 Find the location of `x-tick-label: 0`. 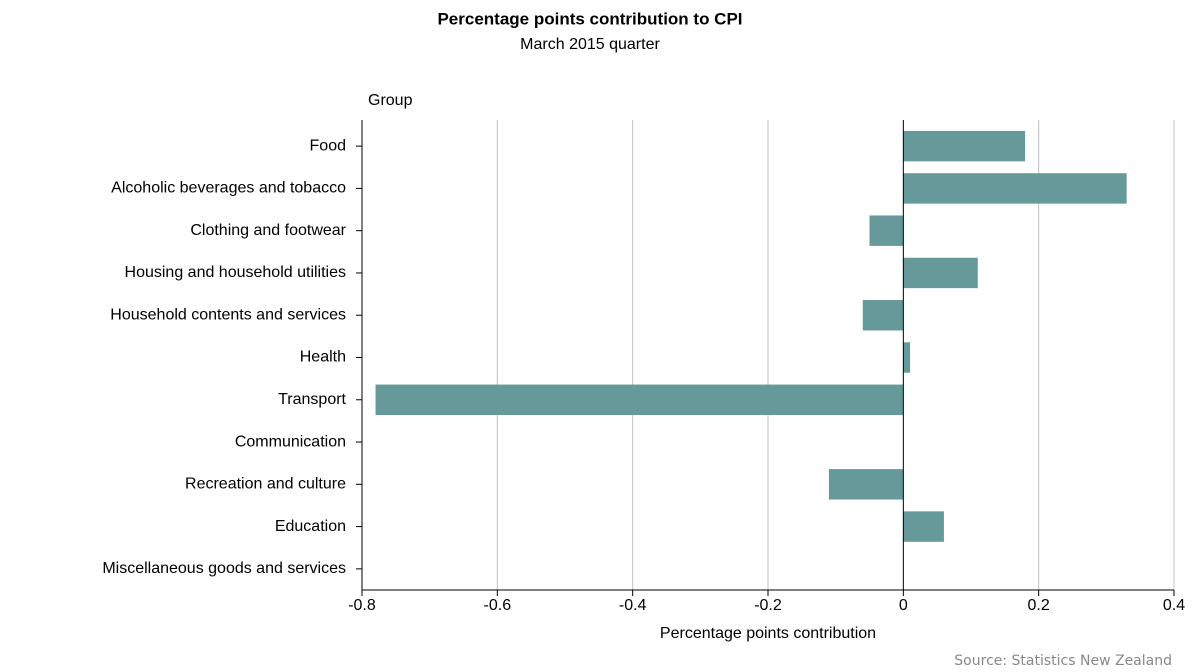

x-tick-label: 0 is located at coordinates (903, 605).